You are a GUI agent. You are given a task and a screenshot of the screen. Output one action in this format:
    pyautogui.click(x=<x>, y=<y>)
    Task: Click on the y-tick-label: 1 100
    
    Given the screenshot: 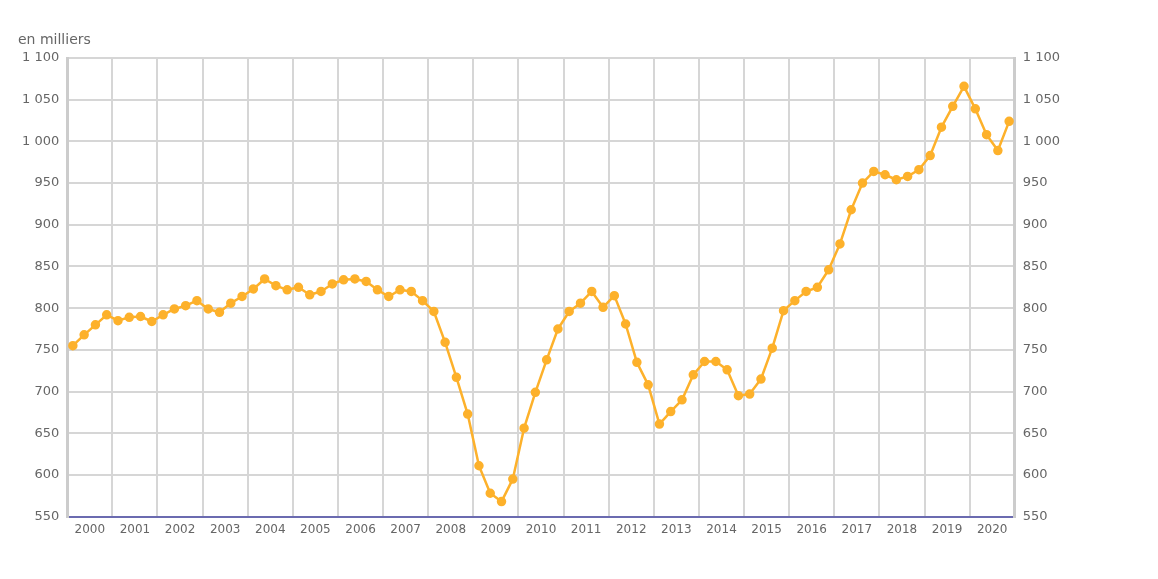 What is the action you would take?
    pyautogui.click(x=41, y=57)
    